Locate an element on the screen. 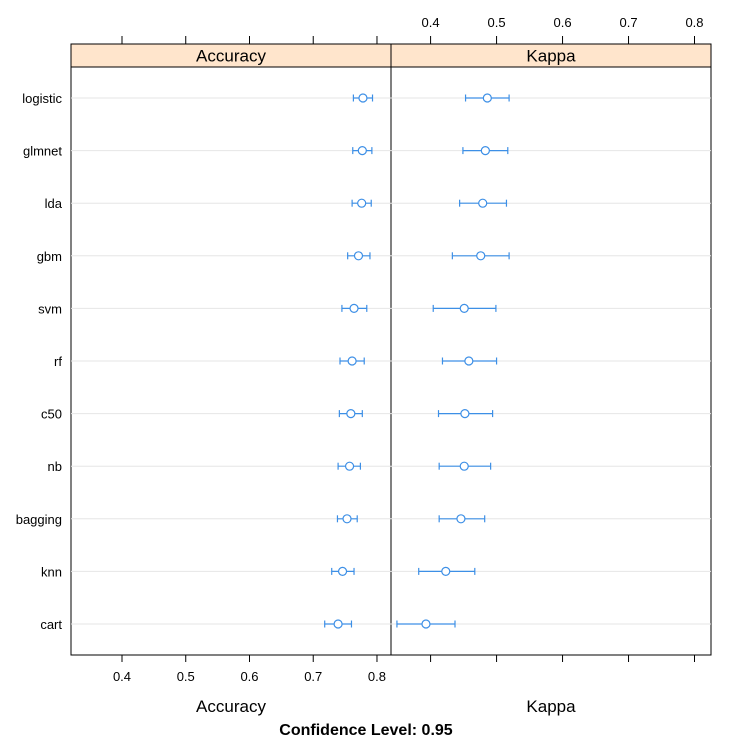 The height and width of the screenshot is (747, 749). point-accuracy-rf is located at coordinates (352, 361).